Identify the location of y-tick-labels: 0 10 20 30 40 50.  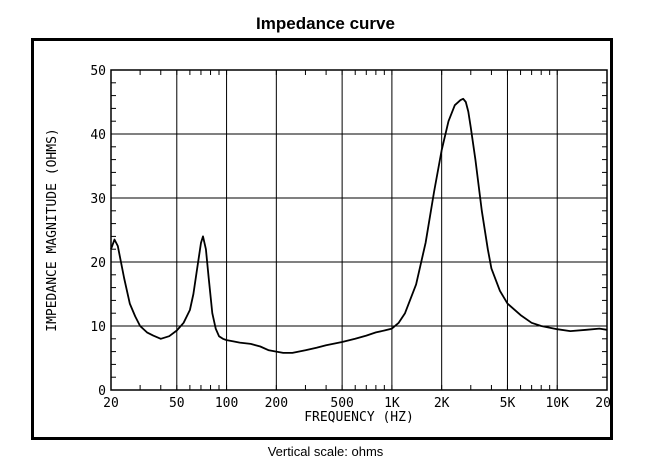
(98, 231).